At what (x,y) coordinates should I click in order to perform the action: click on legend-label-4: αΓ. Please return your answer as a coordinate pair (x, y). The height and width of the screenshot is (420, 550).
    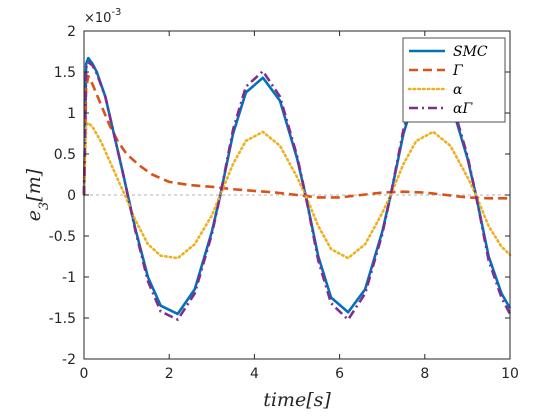
    Looking at the image, I should click on (463, 109).